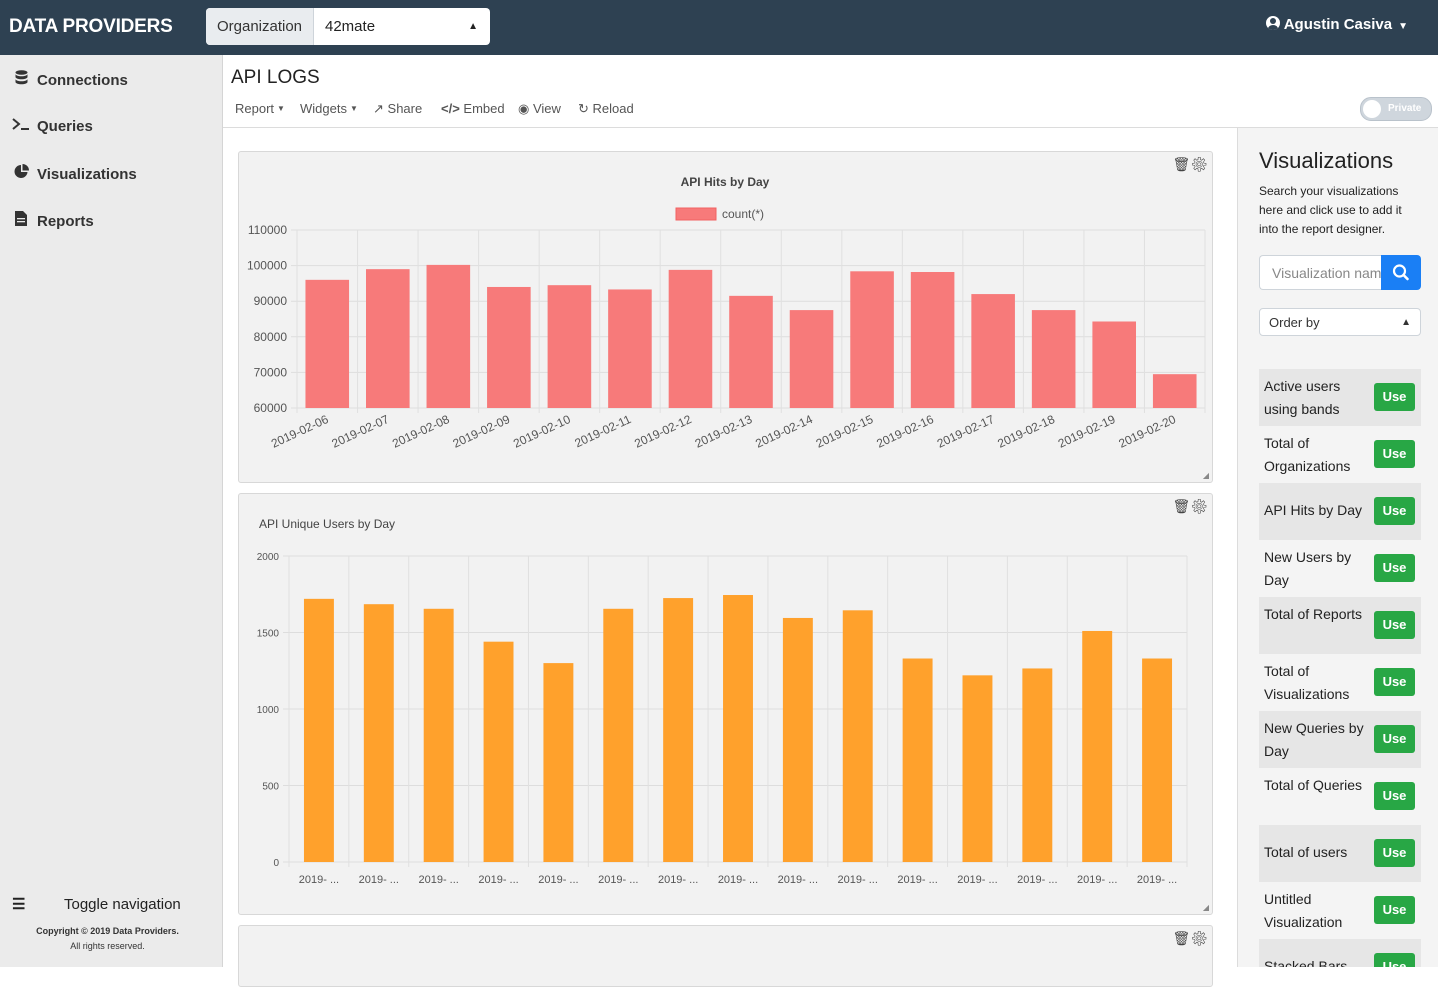 This screenshot has width=1438, height=987. Describe the element at coordinates (329, 108) in the screenshot. I see `widgets-menu: Widgets ▼` at that location.